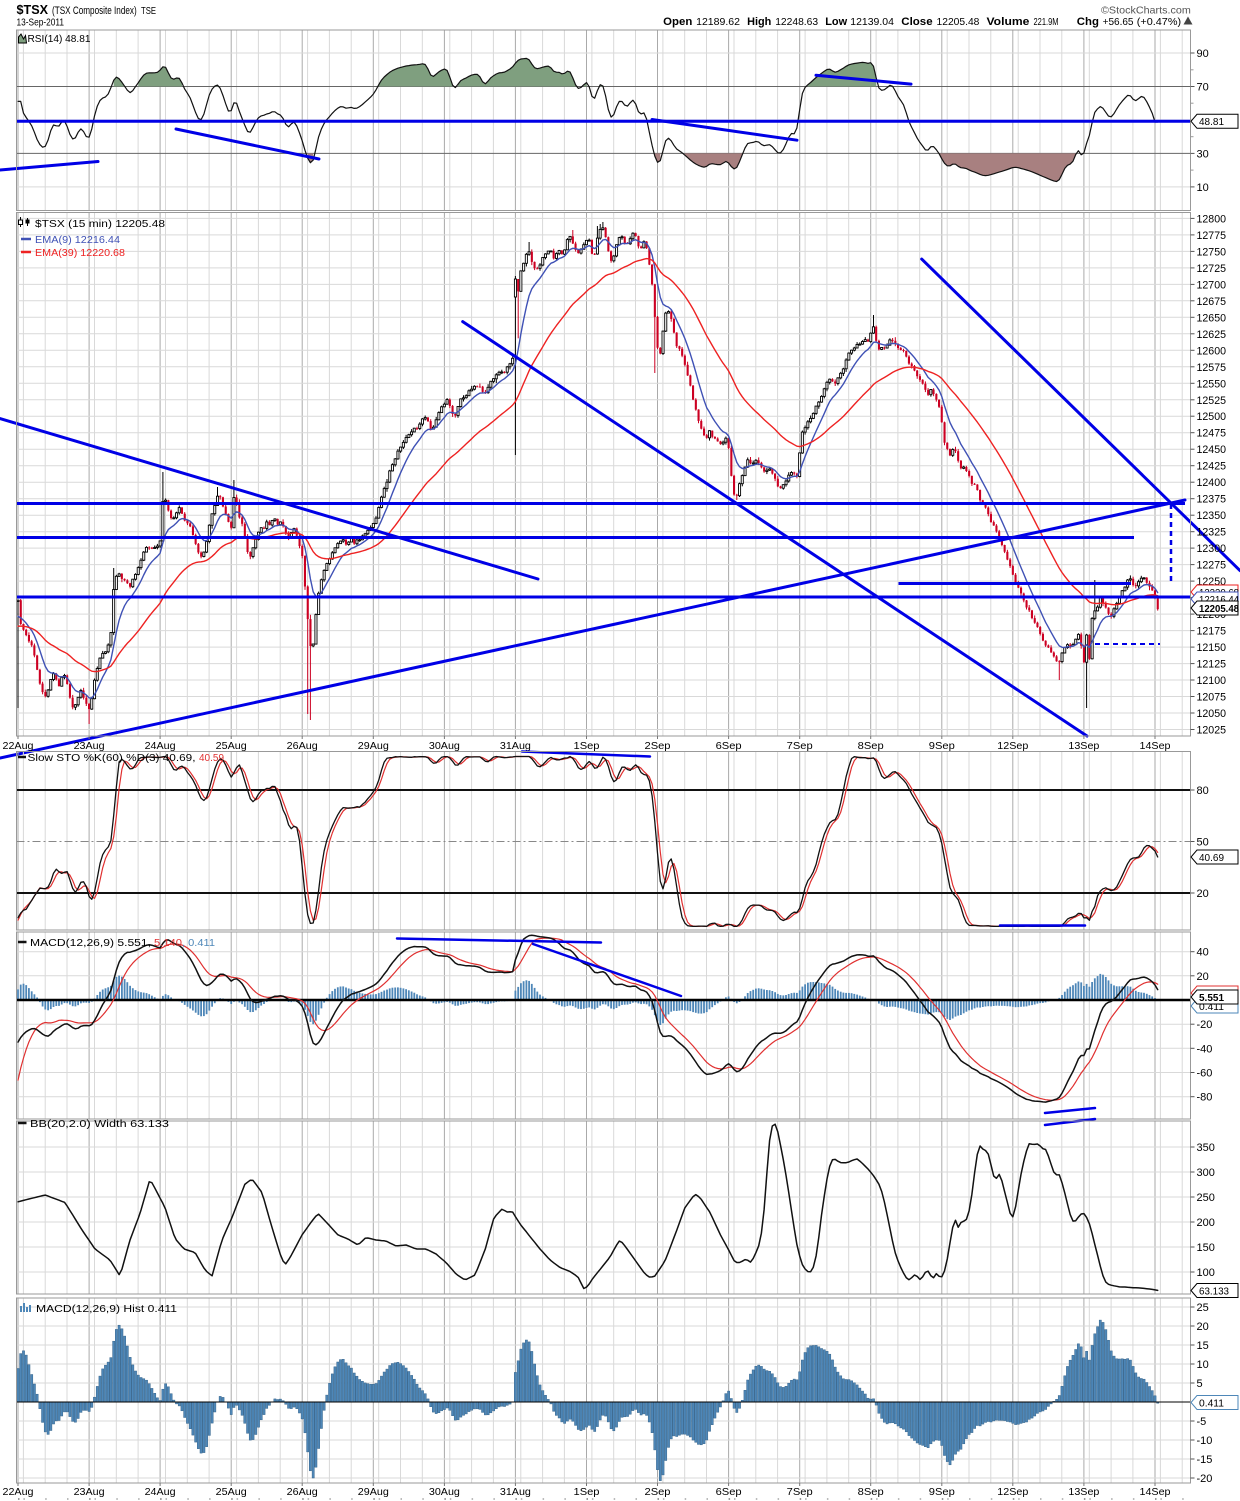 This screenshot has width=1240, height=1501. Describe the element at coordinates (1212, 368) in the screenshot. I see `svg-text: 12575` at that location.